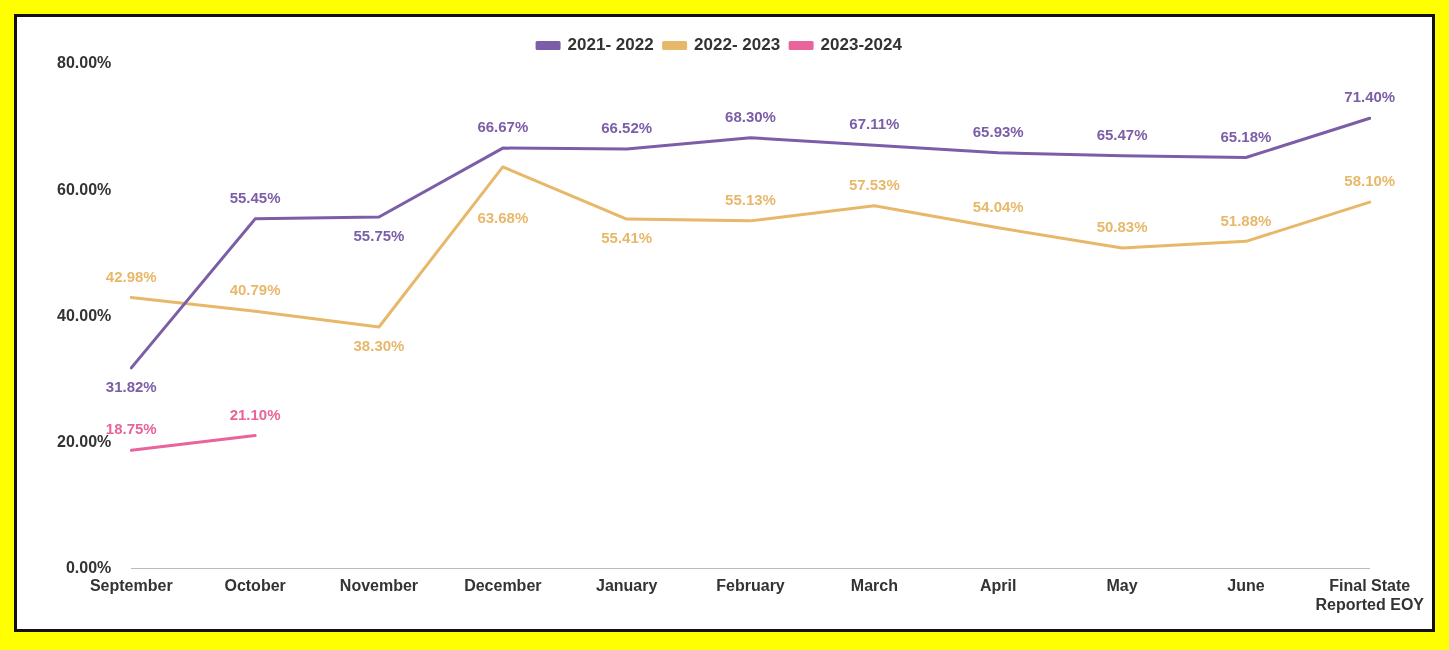 The height and width of the screenshot is (650, 1449). Describe the element at coordinates (131, 585) in the screenshot. I see `x-tick-label: September` at that location.